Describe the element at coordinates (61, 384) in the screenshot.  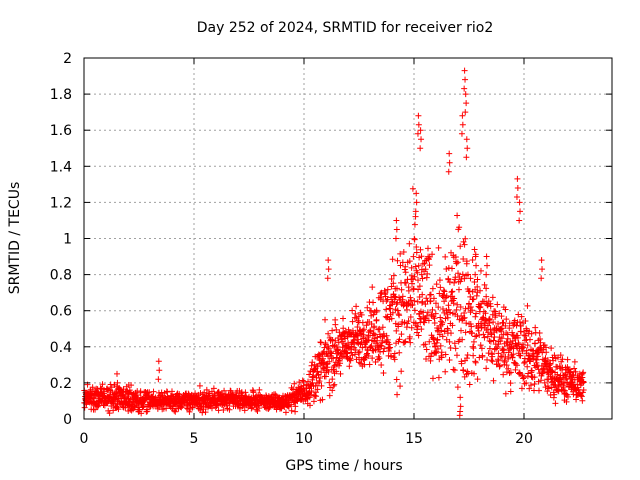
I see `y-tick-label: 0.2` at that location.